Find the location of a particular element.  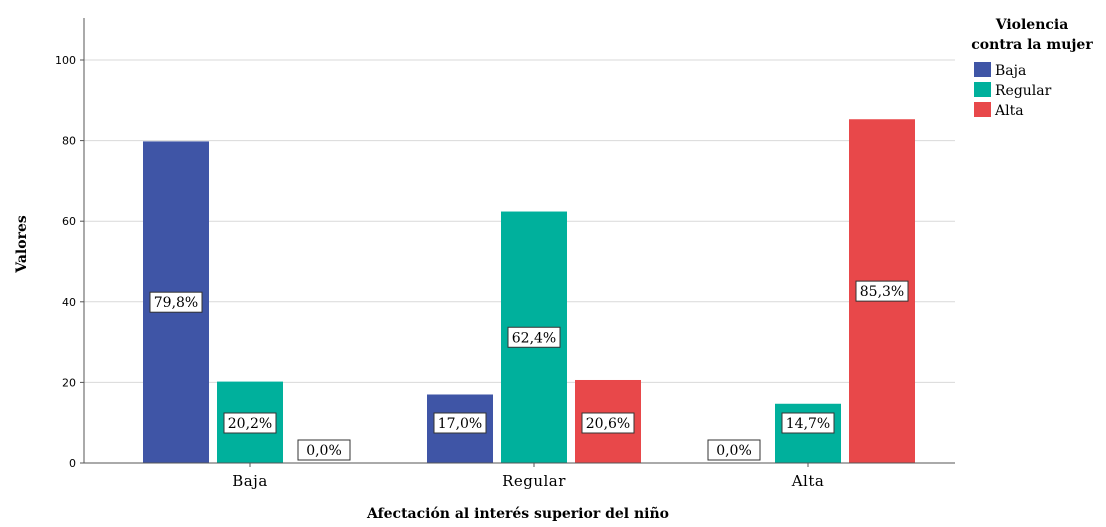

x-axis-title: Afectación al interés superior del niño is located at coordinates (517, 513).